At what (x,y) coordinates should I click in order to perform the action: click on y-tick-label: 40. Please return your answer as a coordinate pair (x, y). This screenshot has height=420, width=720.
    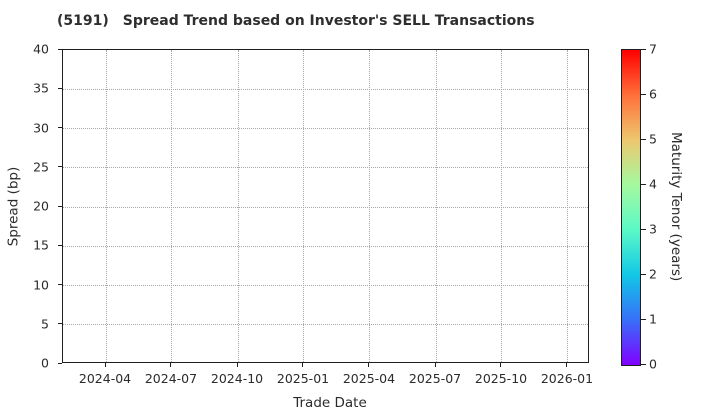
    Looking at the image, I should click on (41, 49).